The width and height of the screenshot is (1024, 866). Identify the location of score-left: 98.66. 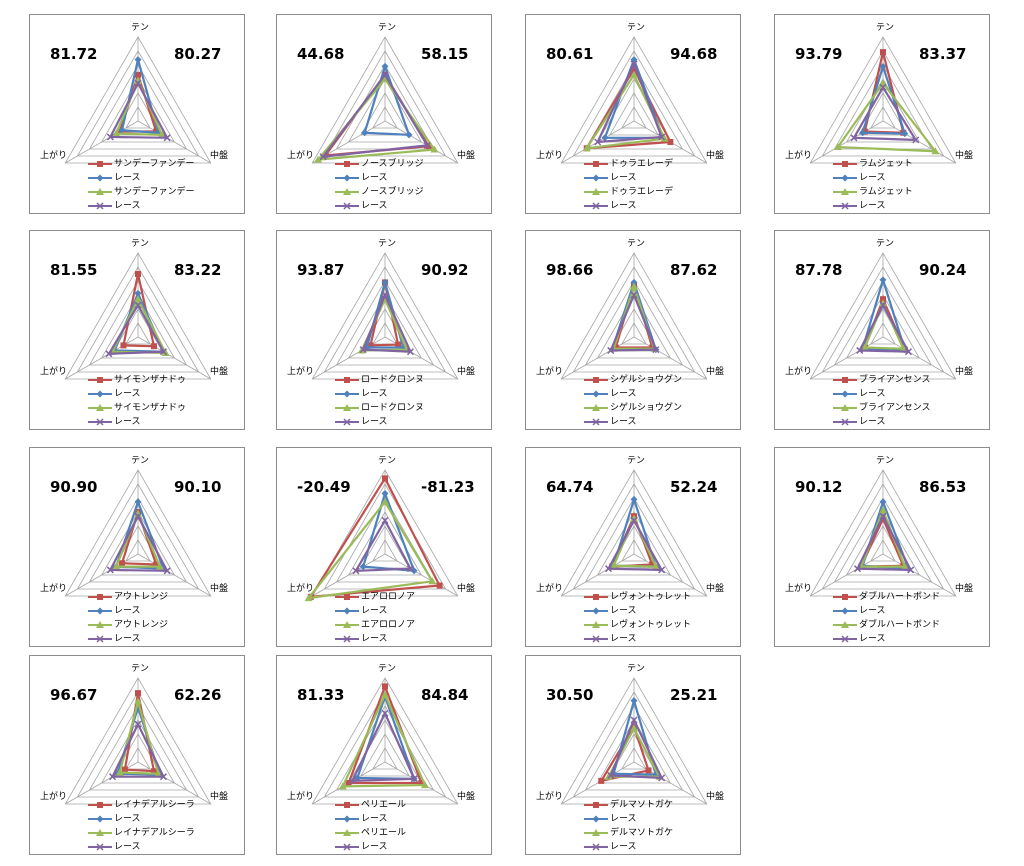
(570, 270).